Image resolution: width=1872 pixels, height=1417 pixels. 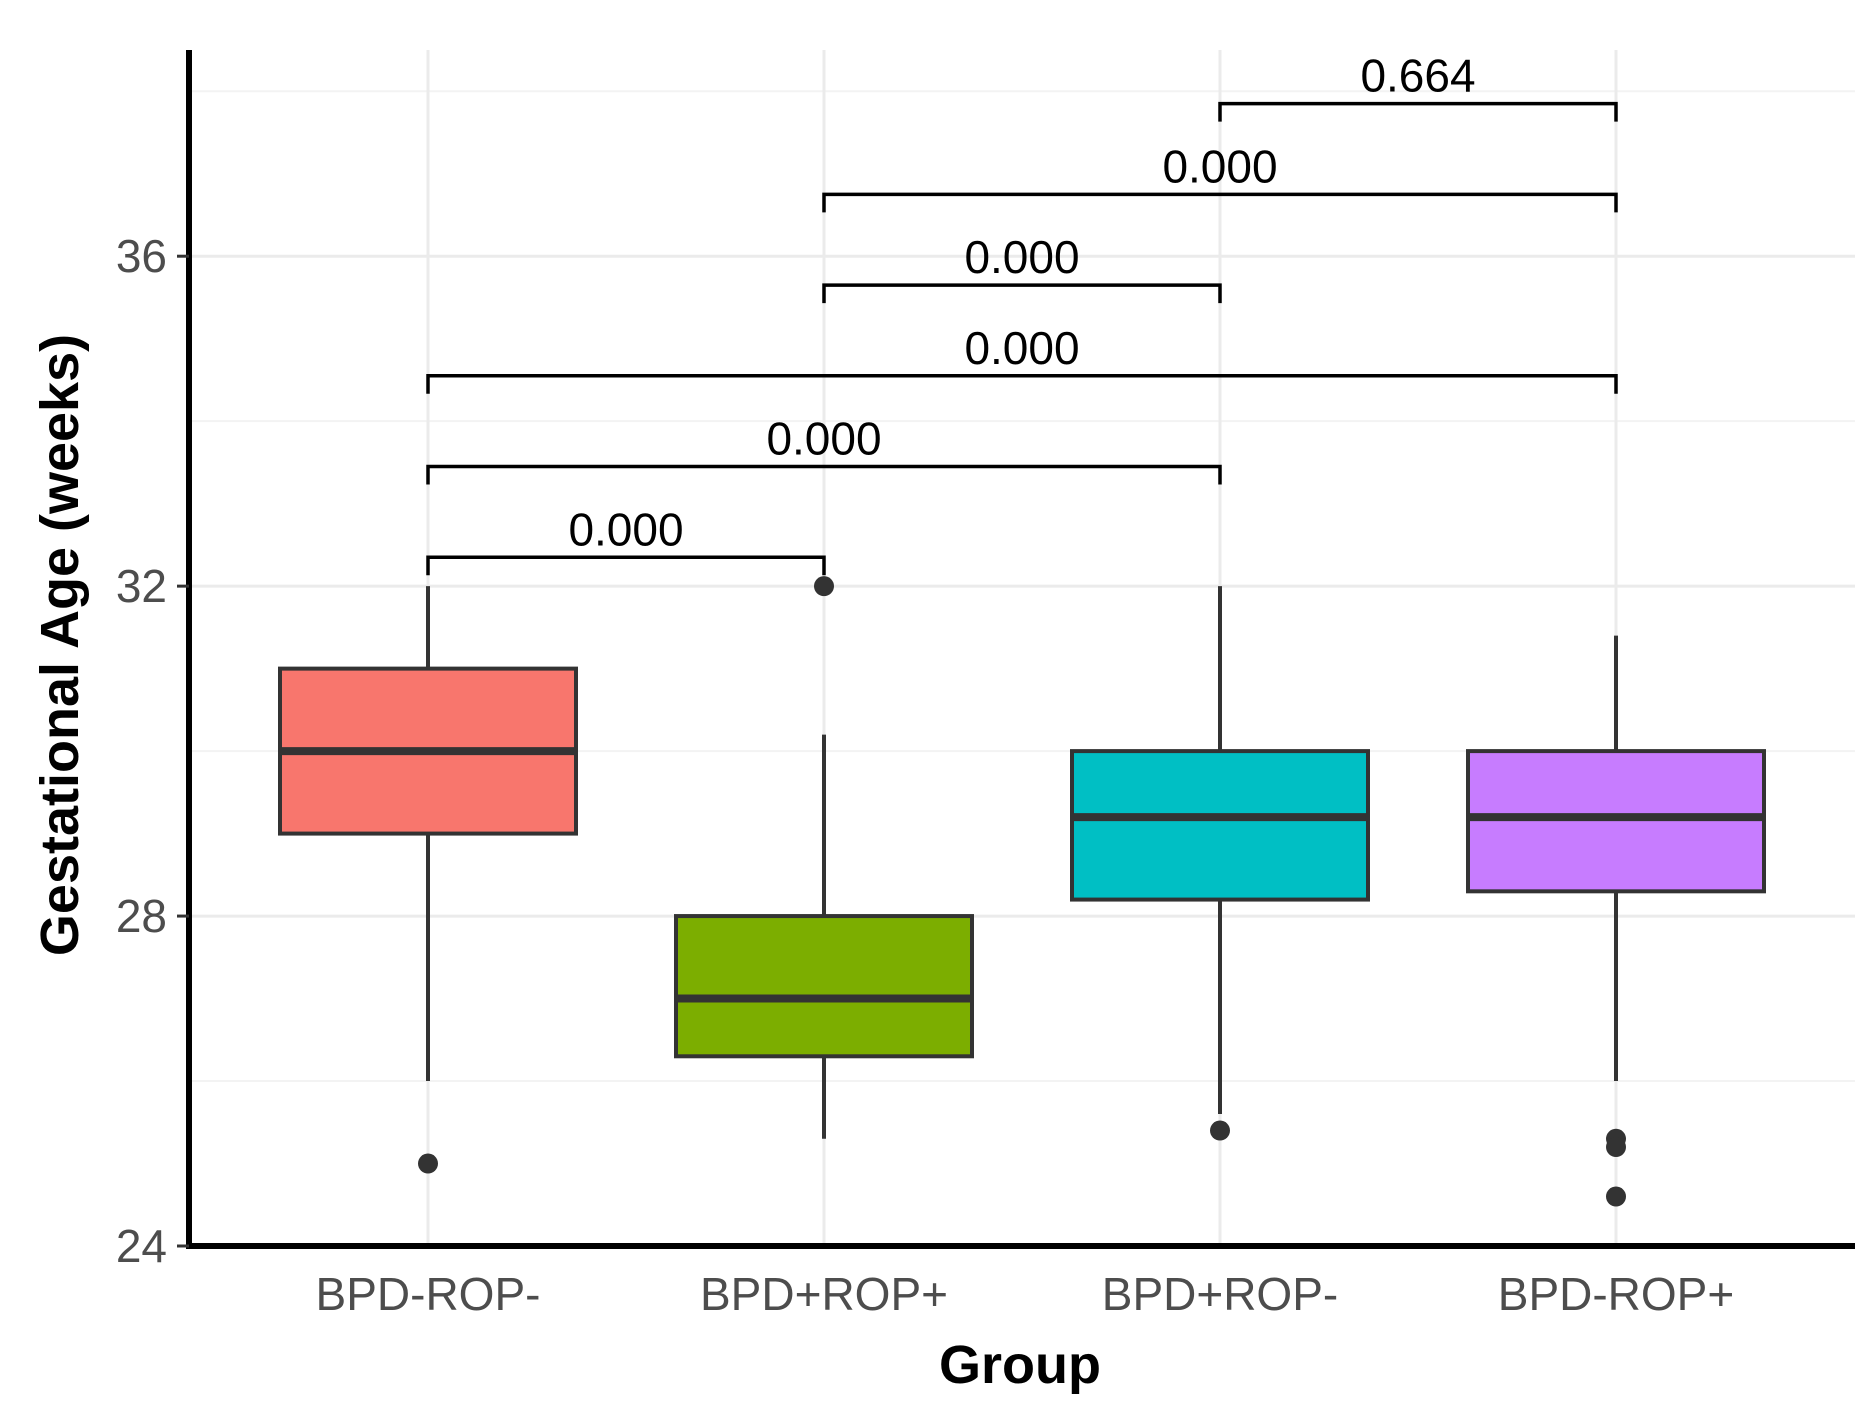 I want to click on box-bpdnegropneg-outlier-point, so click(x=428, y=1163).